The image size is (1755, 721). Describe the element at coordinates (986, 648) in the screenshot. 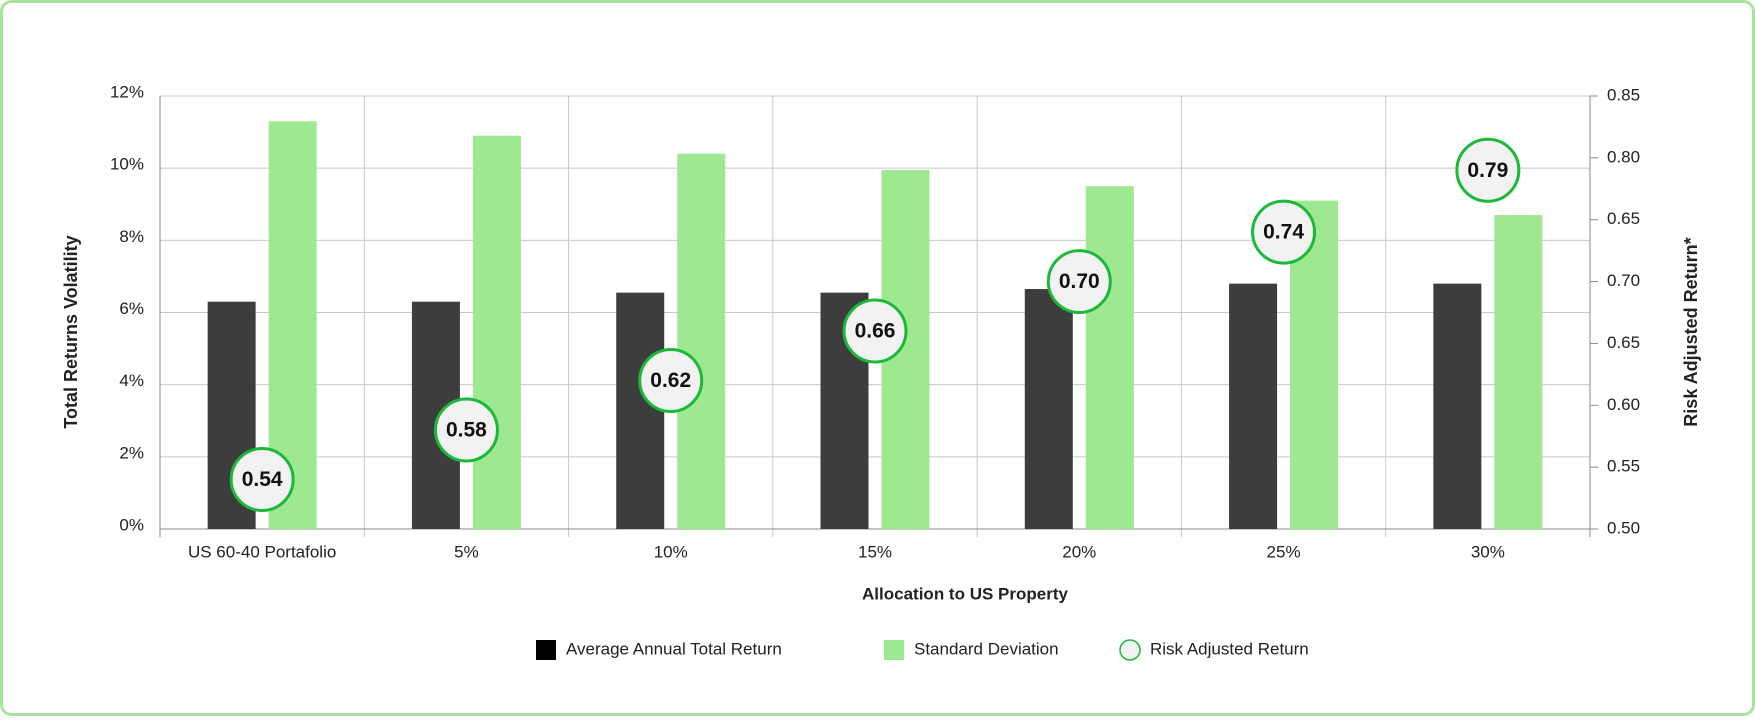

I see `legend-label: Standard Deviation` at that location.